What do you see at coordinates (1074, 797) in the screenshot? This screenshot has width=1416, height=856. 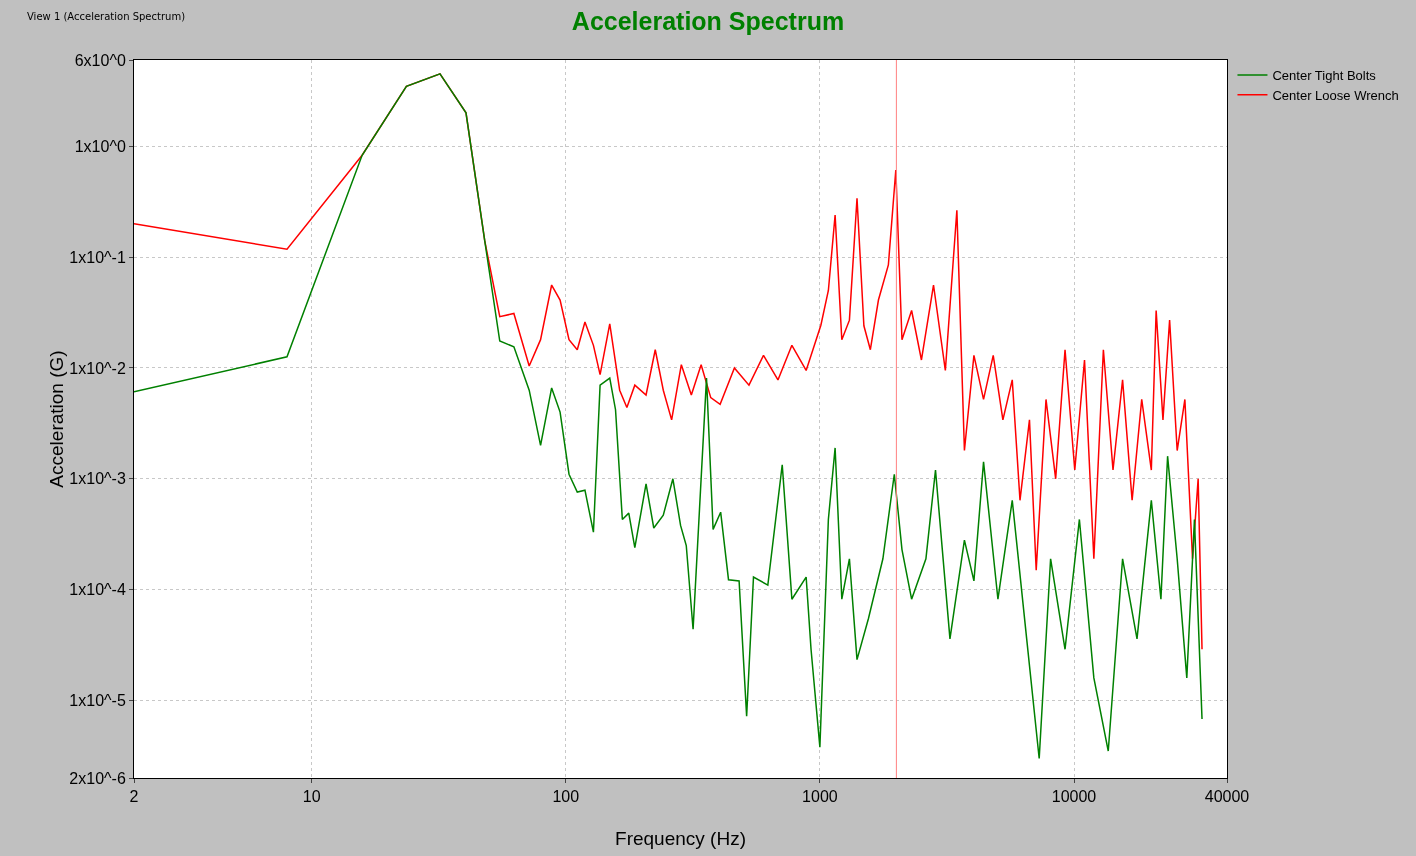 I see `x-tick-label: 10000` at bounding box center [1074, 797].